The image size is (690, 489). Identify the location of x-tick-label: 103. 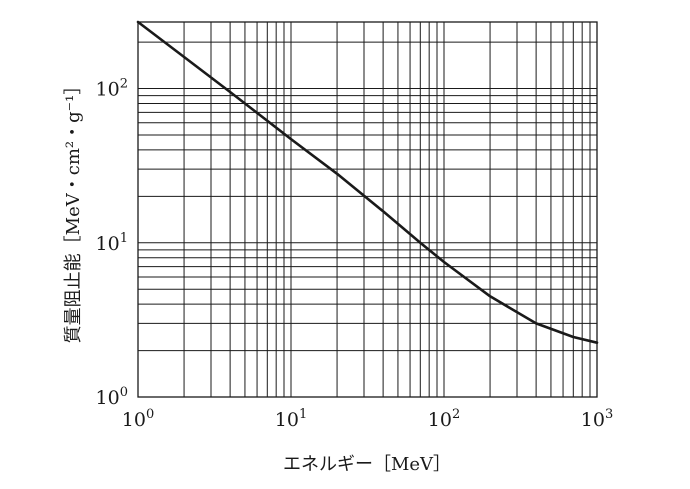
(597, 419).